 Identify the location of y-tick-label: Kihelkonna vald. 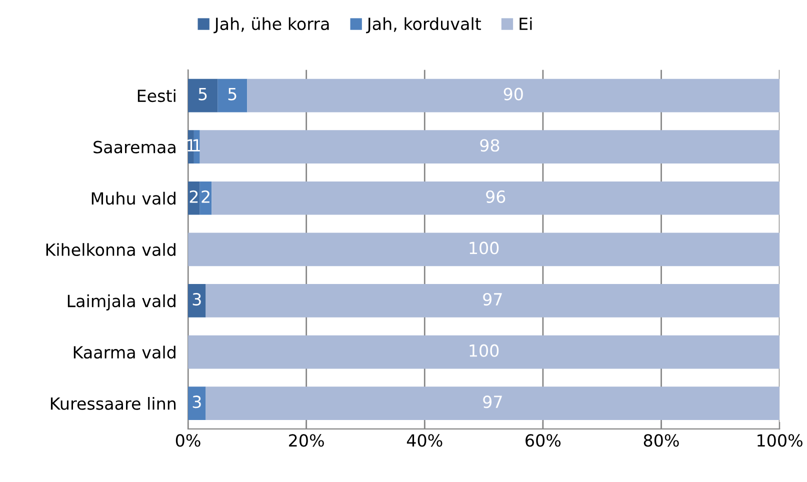
(111, 249).